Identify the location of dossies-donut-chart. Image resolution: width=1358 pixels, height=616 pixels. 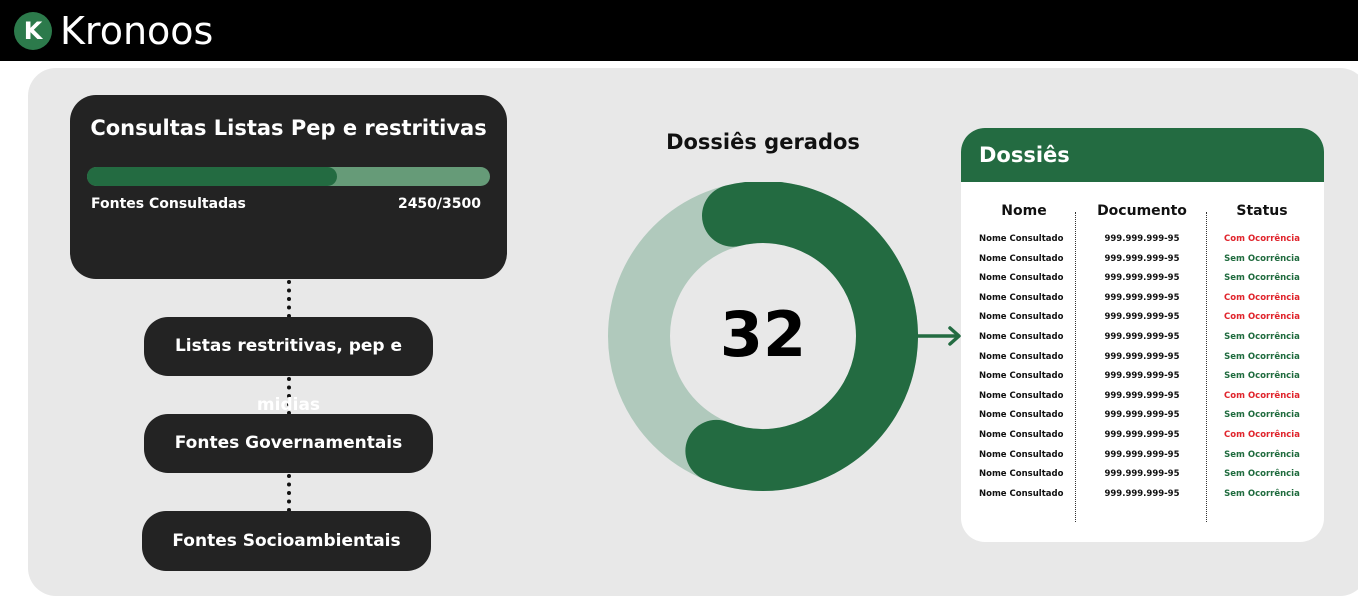
(763, 336).